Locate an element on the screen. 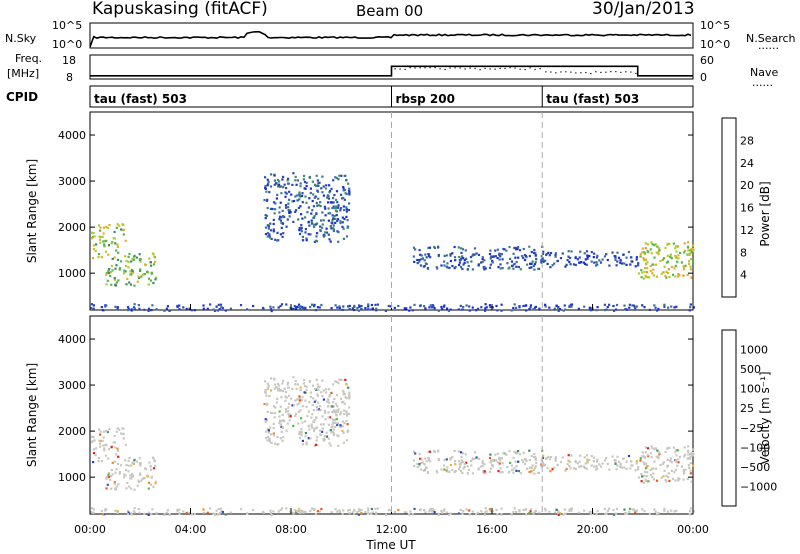 This screenshot has width=800, height=554. cpid-segment-label: tau (fast) 503 is located at coordinates (592, 99).